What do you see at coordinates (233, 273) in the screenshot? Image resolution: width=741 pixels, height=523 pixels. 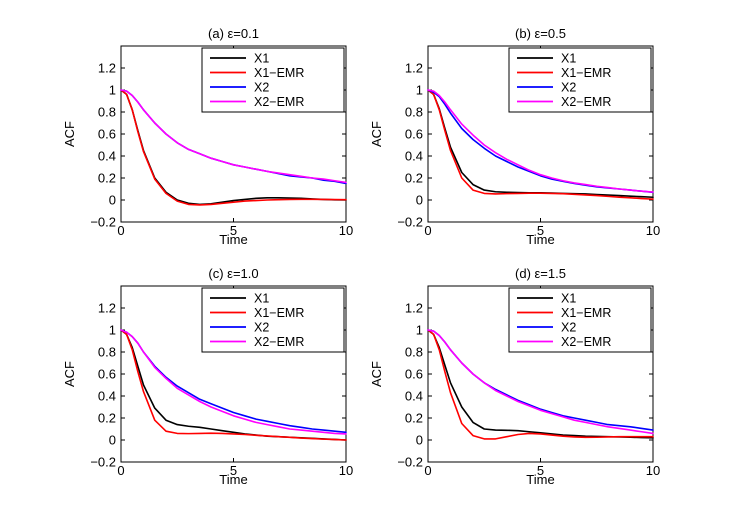 I see `panel-title: (c) ε=1.0` at bounding box center [233, 273].